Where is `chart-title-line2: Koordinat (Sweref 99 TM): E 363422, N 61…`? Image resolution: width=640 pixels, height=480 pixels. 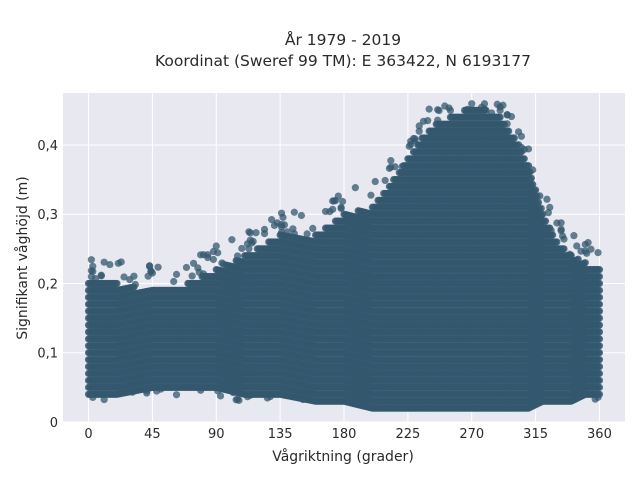 chart-title-line2: Koordinat (Sweref 99 TM): E 363422, N 61… is located at coordinates (343, 61).